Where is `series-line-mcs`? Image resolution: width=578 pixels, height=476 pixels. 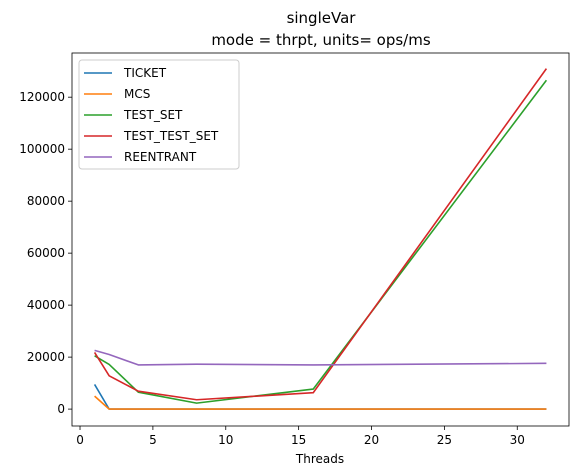
series-line-mcs is located at coordinates (320, 402).